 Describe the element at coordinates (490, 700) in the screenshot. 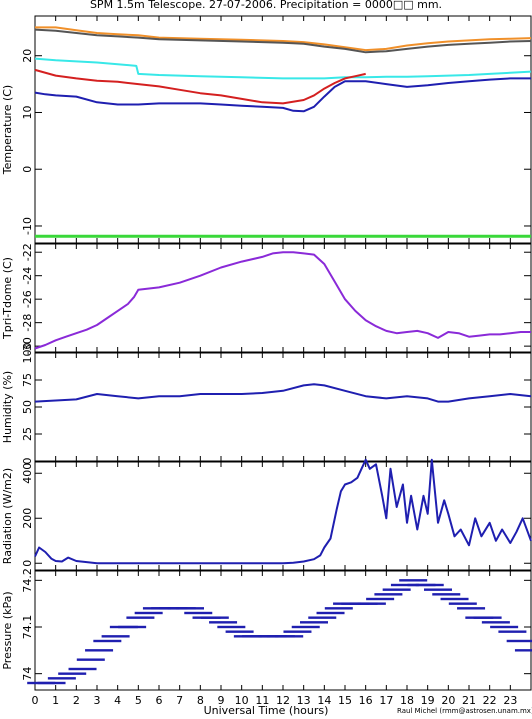

I see `x-tick-label: 22` at that location.